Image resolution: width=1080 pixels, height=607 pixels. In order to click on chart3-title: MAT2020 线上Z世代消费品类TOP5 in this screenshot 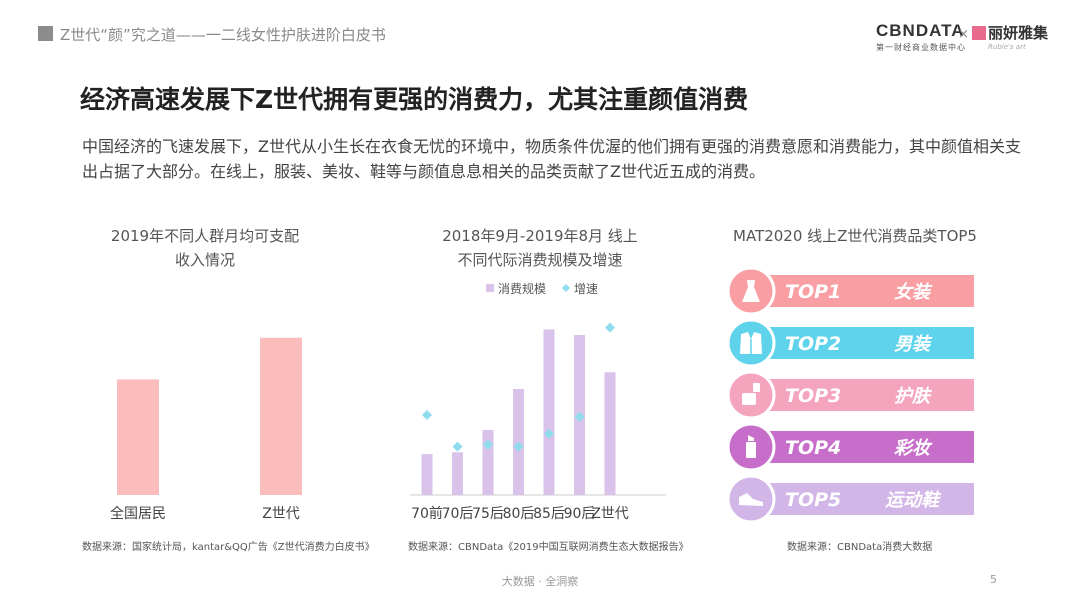, I will do `click(855, 236)`.